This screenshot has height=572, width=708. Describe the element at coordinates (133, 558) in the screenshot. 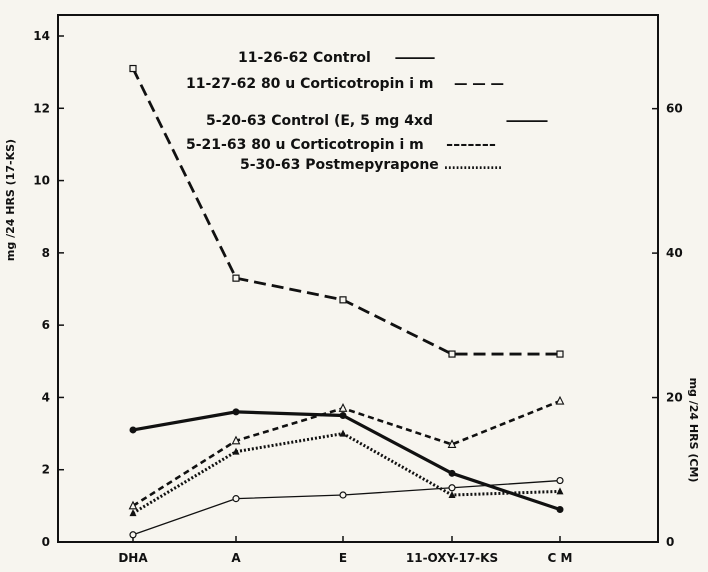

I see `x-tick-label: DHA` at that location.